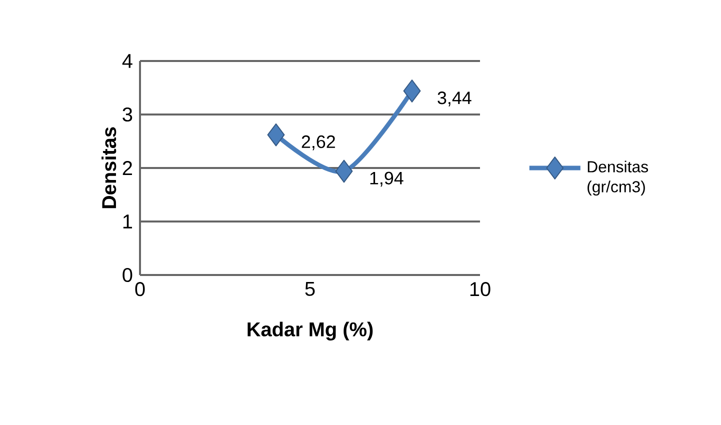 The width and height of the screenshot is (721, 425). Describe the element at coordinates (455, 99) in the screenshot. I see `data-label: 3,44` at that location.